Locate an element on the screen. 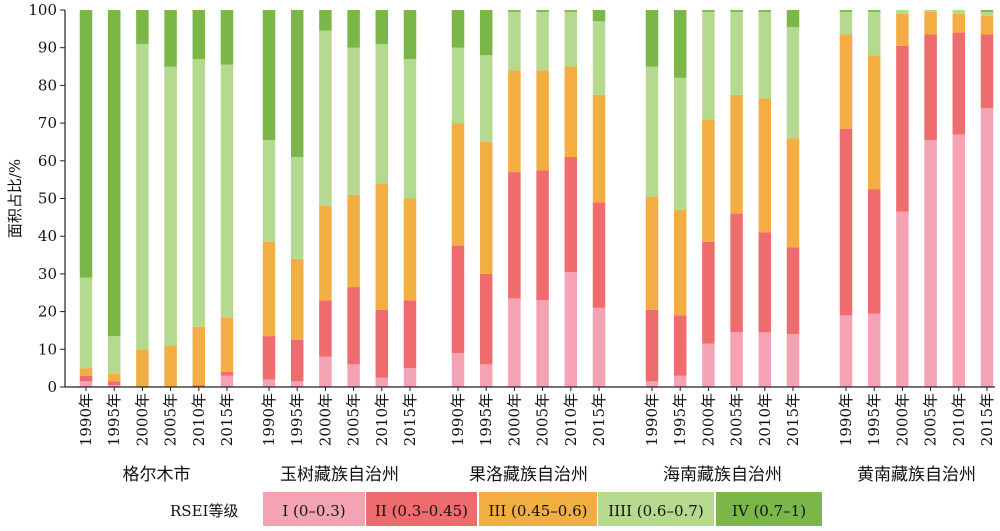 This screenshot has width=1000, height=531. group-label: 格尔木市 is located at coordinates (157, 475).